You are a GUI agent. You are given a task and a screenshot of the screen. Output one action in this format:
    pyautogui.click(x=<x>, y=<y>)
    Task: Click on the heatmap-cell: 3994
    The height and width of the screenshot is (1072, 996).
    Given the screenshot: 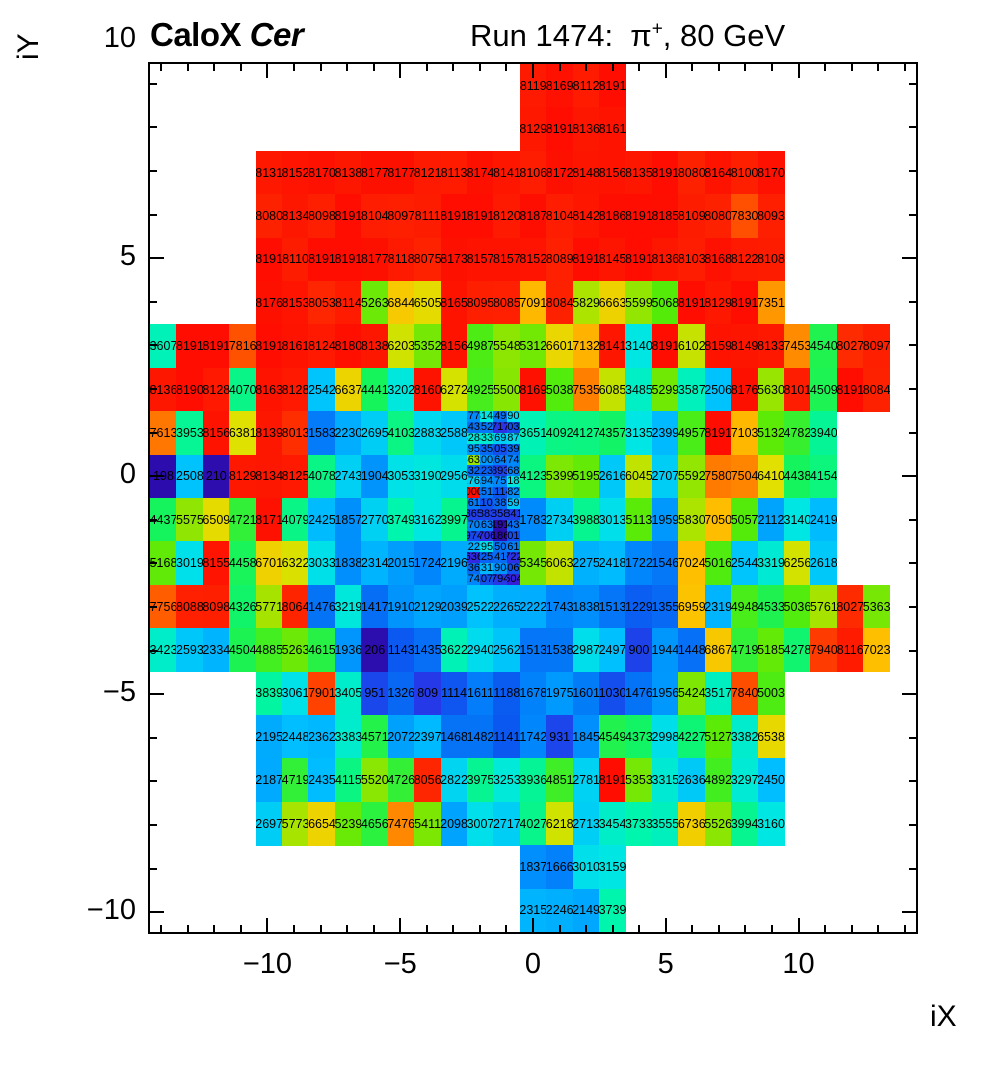 What is the action you would take?
    pyautogui.click(x=745, y=823)
    